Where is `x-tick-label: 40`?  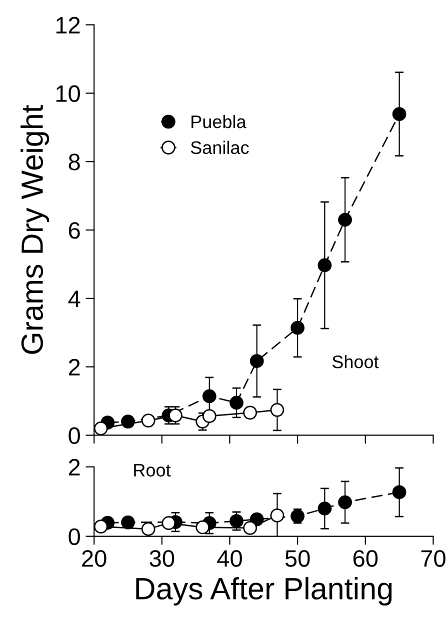 x-tick-label: 40 is located at coordinates (229, 558).